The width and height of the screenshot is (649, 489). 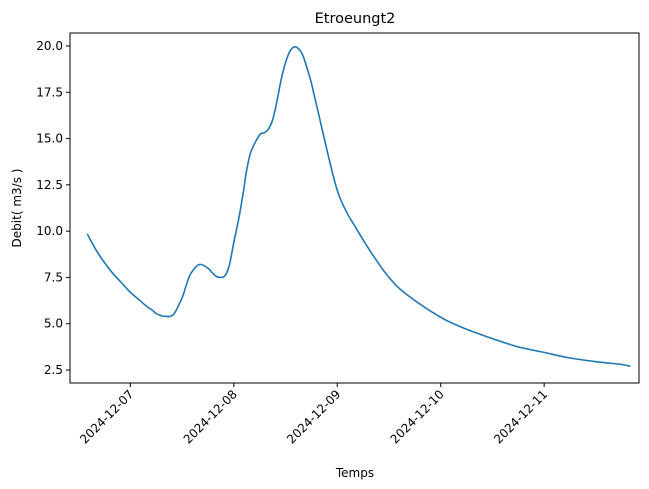 I want to click on y-tick-label: 2.5, so click(x=53, y=370).